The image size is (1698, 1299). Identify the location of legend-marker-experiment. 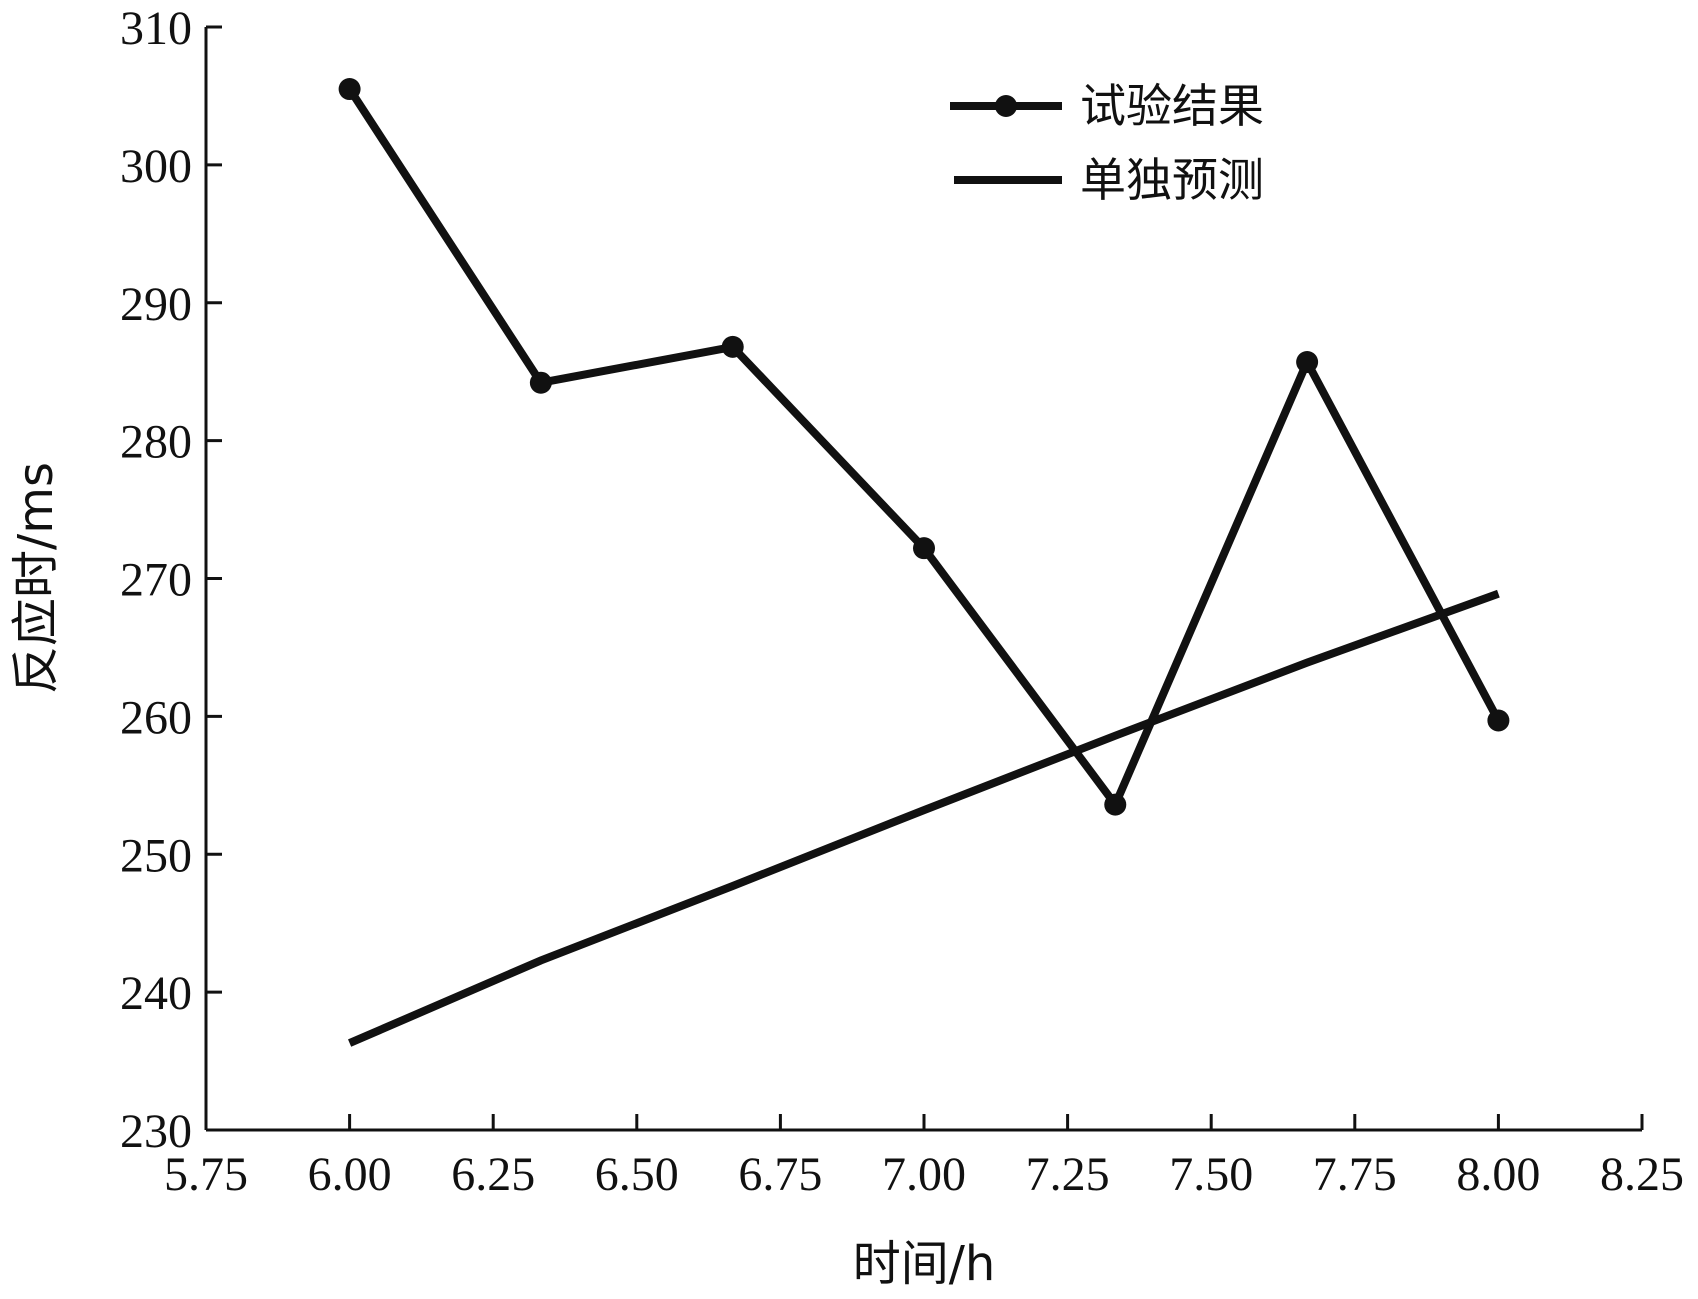
(1006, 106).